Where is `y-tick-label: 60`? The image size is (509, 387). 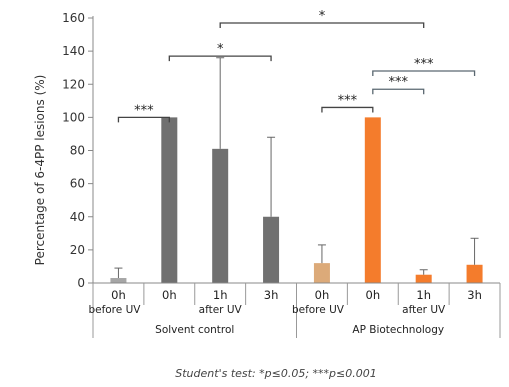 y-tick-label: 60 is located at coordinates (77, 184).